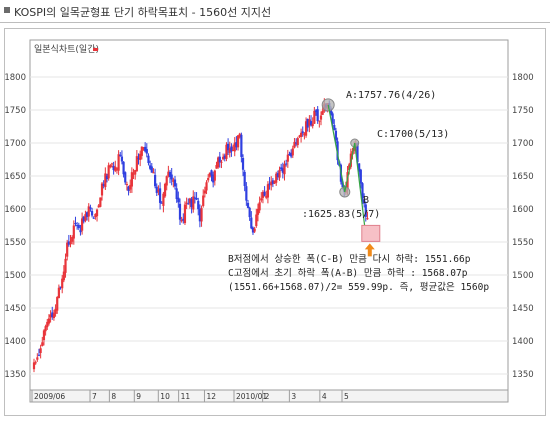  I want to click on x-tick-label: 2010/01, so click(251, 396).